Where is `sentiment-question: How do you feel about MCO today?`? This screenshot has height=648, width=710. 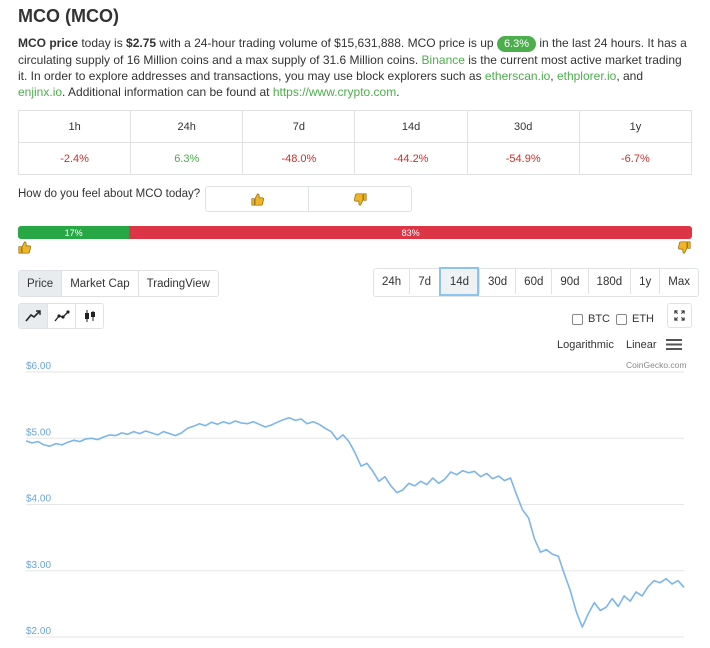 sentiment-question: How do you feel about MCO today? is located at coordinates (109, 194).